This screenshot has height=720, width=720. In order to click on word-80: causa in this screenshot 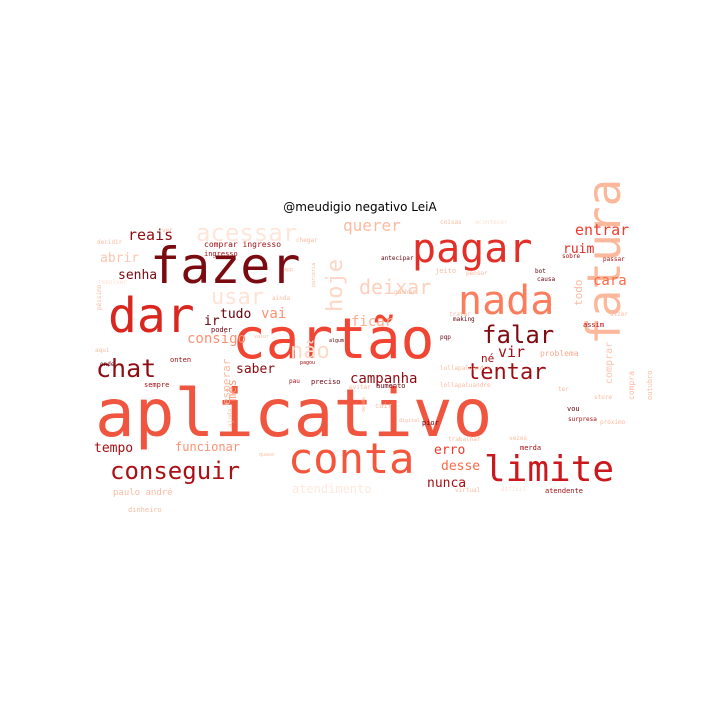, I will do `click(546, 279)`.